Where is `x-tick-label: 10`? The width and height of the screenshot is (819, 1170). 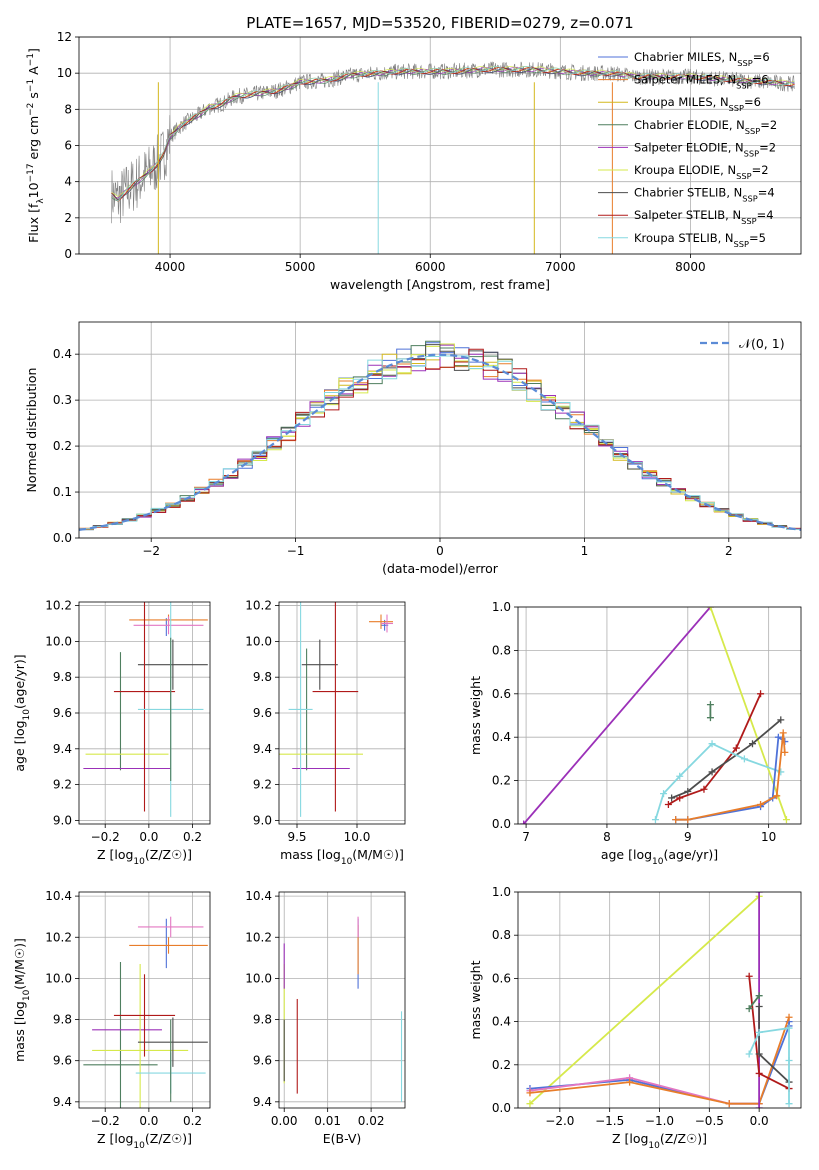 x-tick-label: 10 is located at coordinates (768, 837).